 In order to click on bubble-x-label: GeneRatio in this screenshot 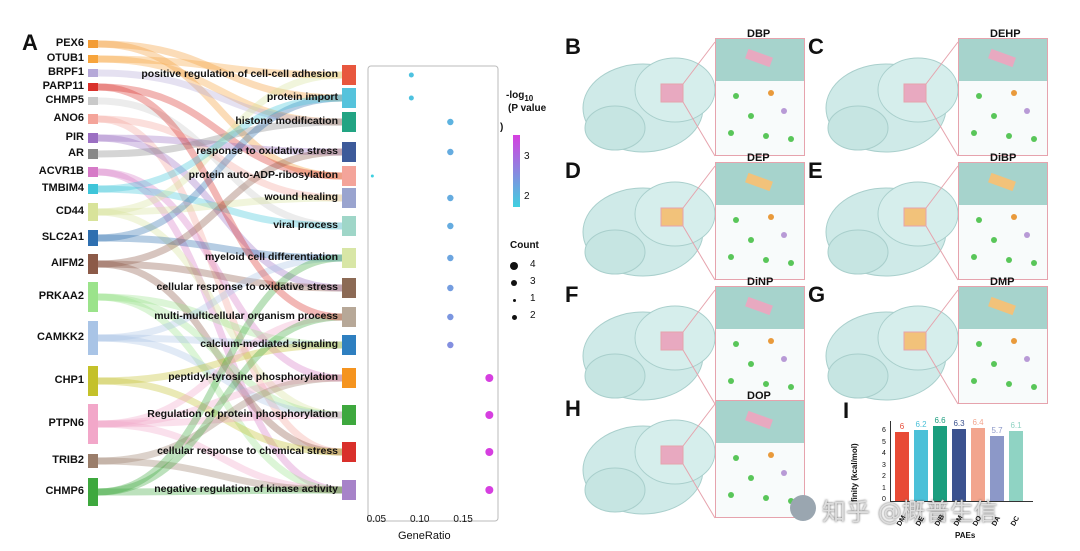, I will do `click(424, 536)`.